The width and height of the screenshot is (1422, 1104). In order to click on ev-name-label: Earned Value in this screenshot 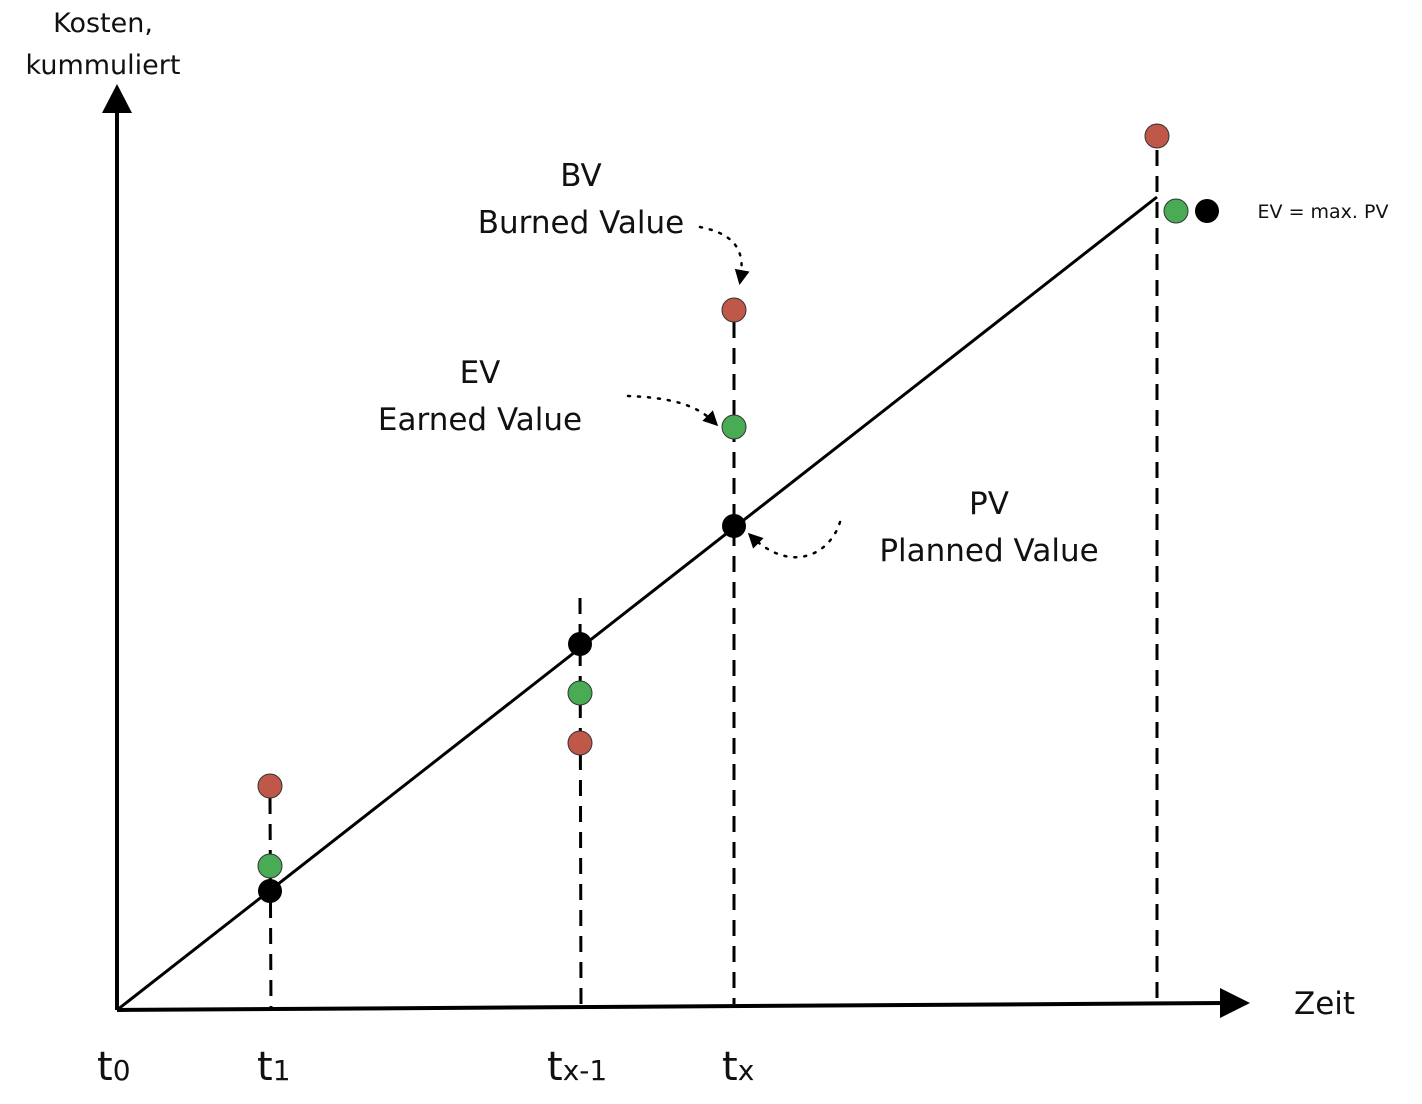, I will do `click(480, 420)`.